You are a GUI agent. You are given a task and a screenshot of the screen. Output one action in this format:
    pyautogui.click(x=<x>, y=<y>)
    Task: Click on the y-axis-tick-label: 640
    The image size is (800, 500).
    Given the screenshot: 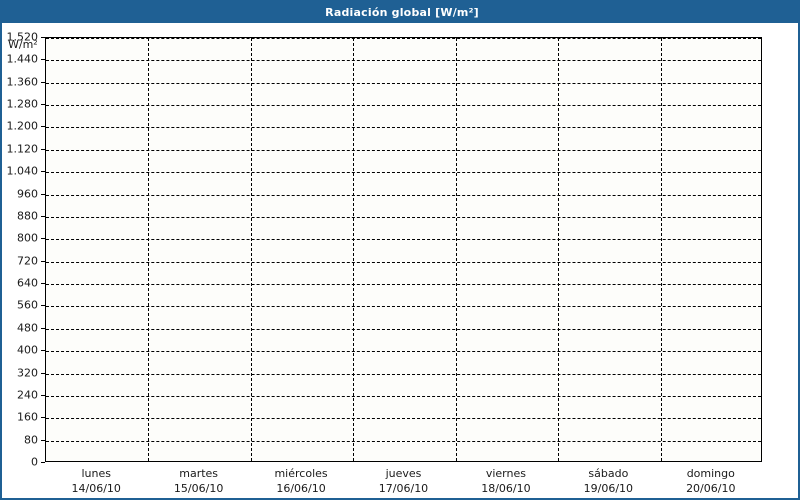 What is the action you would take?
    pyautogui.click(x=27, y=283)
    